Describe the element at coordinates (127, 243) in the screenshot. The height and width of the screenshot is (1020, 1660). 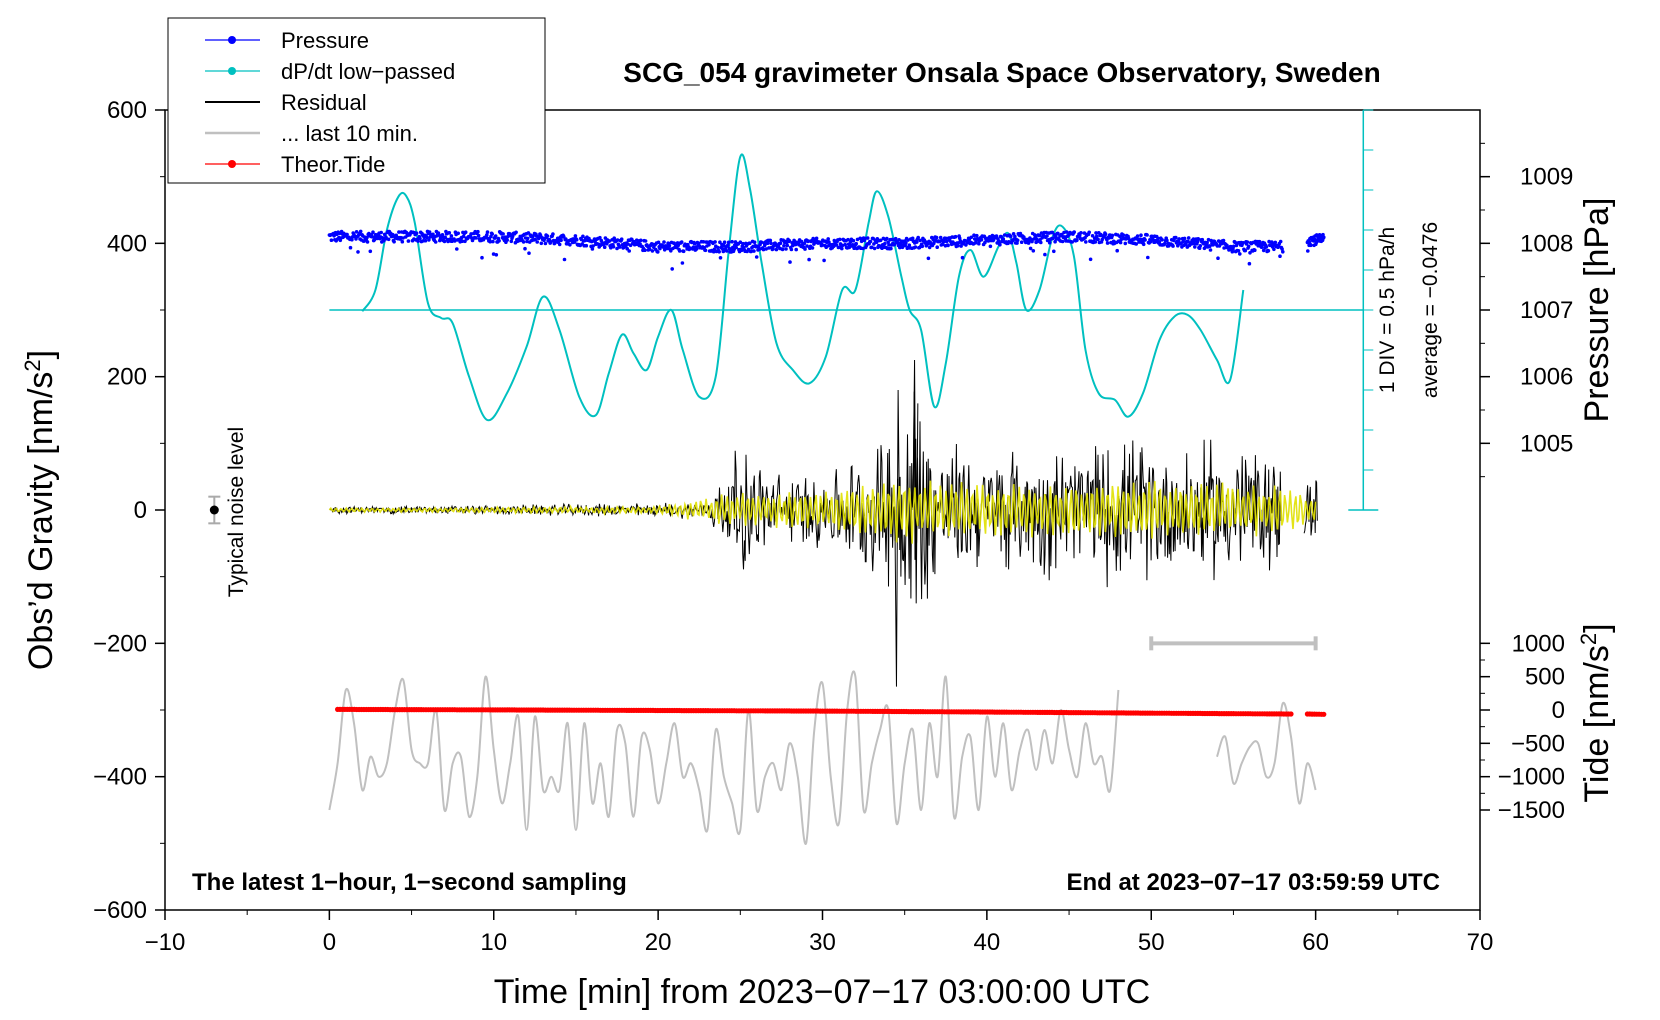
I see `y-tick-label: 400` at that location.